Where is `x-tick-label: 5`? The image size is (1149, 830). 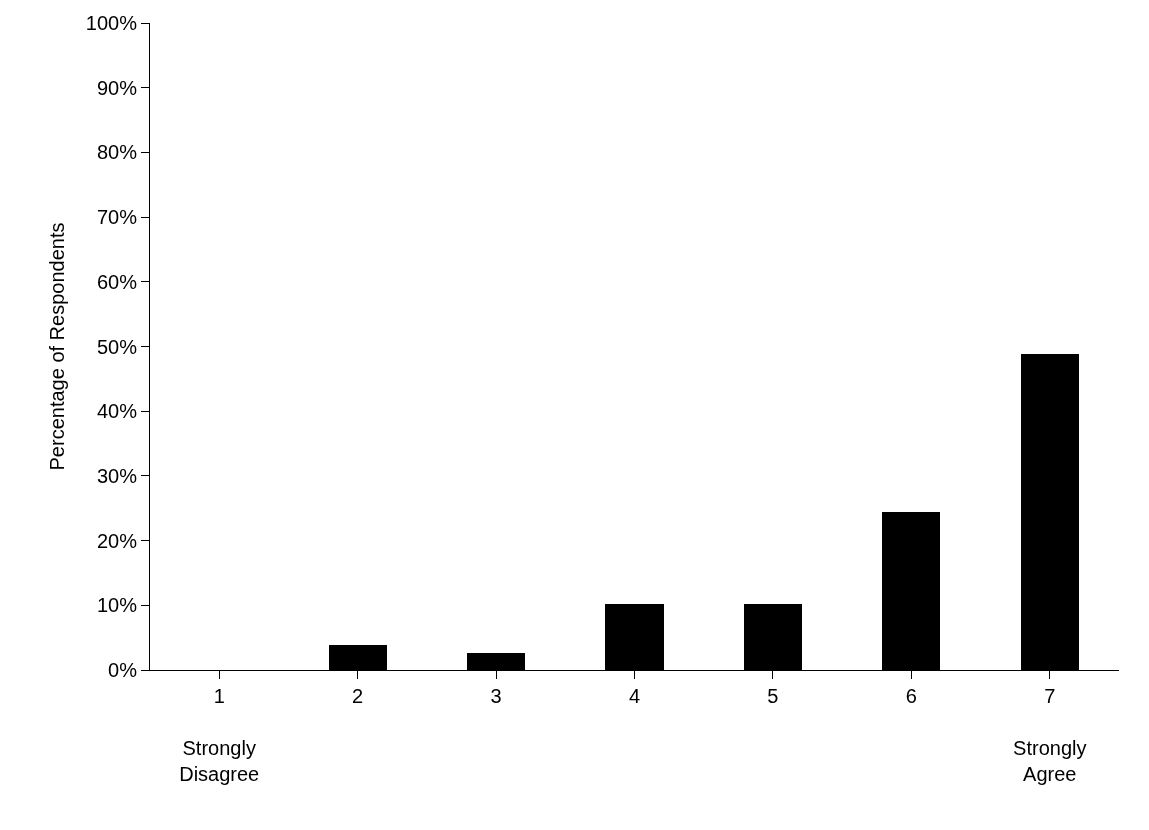 x-tick-label: 5 is located at coordinates (773, 696).